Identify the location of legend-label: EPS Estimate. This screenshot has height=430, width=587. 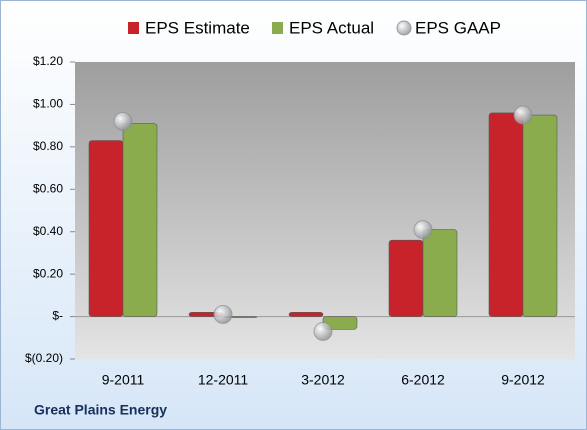
(197, 27).